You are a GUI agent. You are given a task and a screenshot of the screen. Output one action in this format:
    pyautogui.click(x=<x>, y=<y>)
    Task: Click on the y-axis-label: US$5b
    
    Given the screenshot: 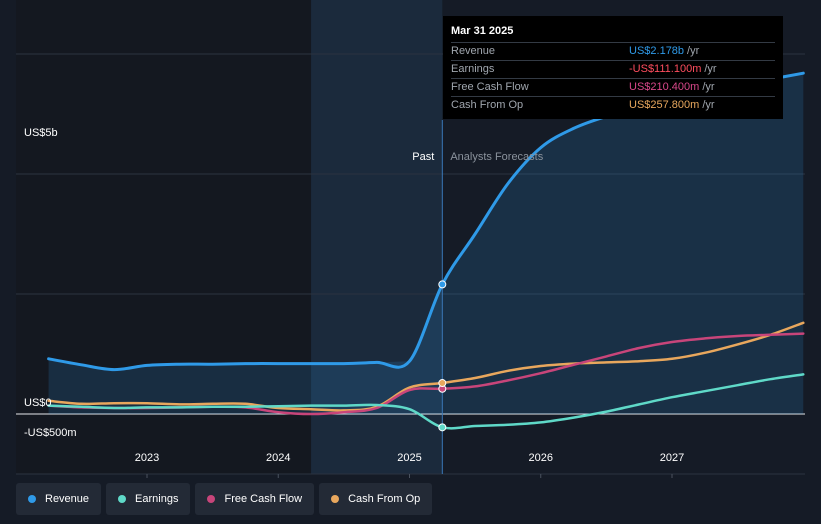 What is the action you would take?
    pyautogui.click(x=41, y=133)
    